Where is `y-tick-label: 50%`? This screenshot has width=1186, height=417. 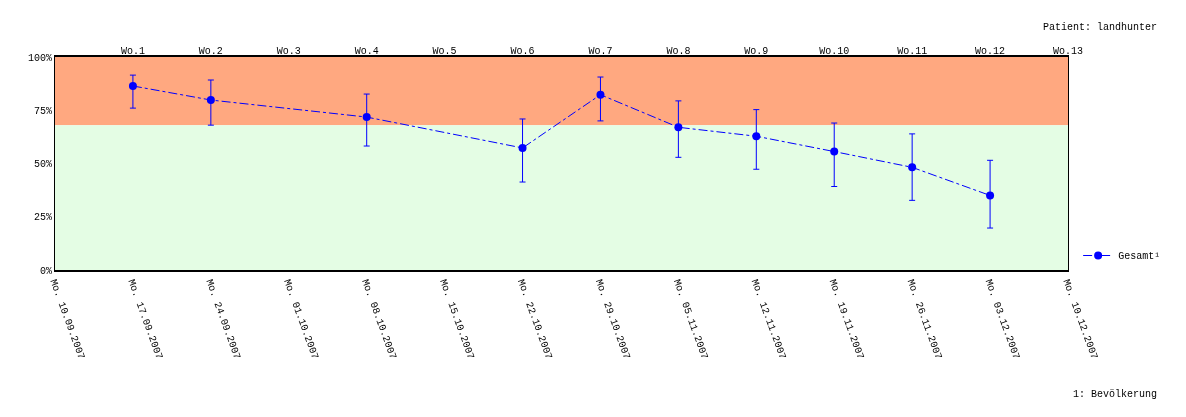
y-tick-label: 50% is located at coordinates (42, 164).